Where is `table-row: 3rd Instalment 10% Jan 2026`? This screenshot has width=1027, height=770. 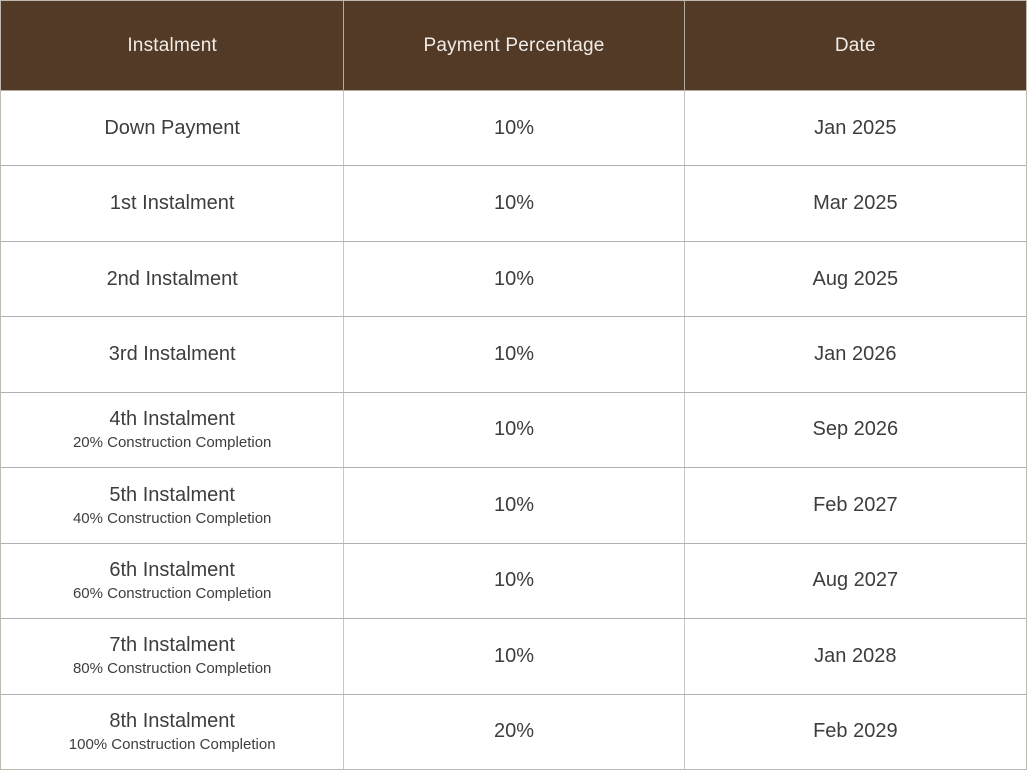
table-row: 3rd Instalment 10% Jan 2026 is located at coordinates (513, 354).